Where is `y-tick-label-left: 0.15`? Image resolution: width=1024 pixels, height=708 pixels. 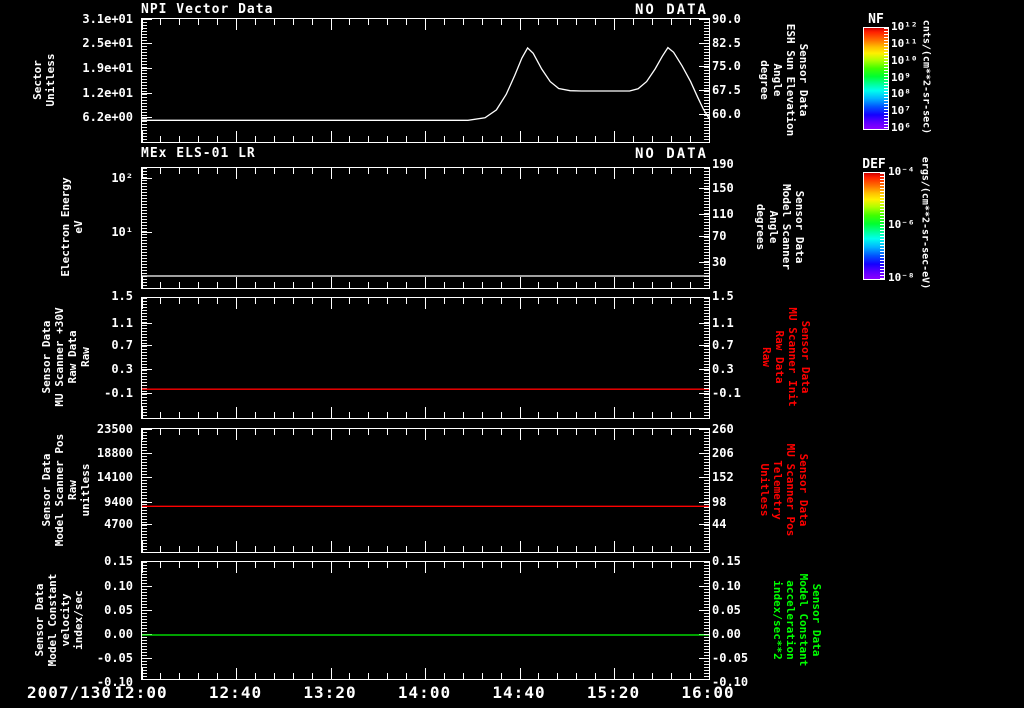 y-tick-label-left: 0.15 is located at coordinates (118, 561).